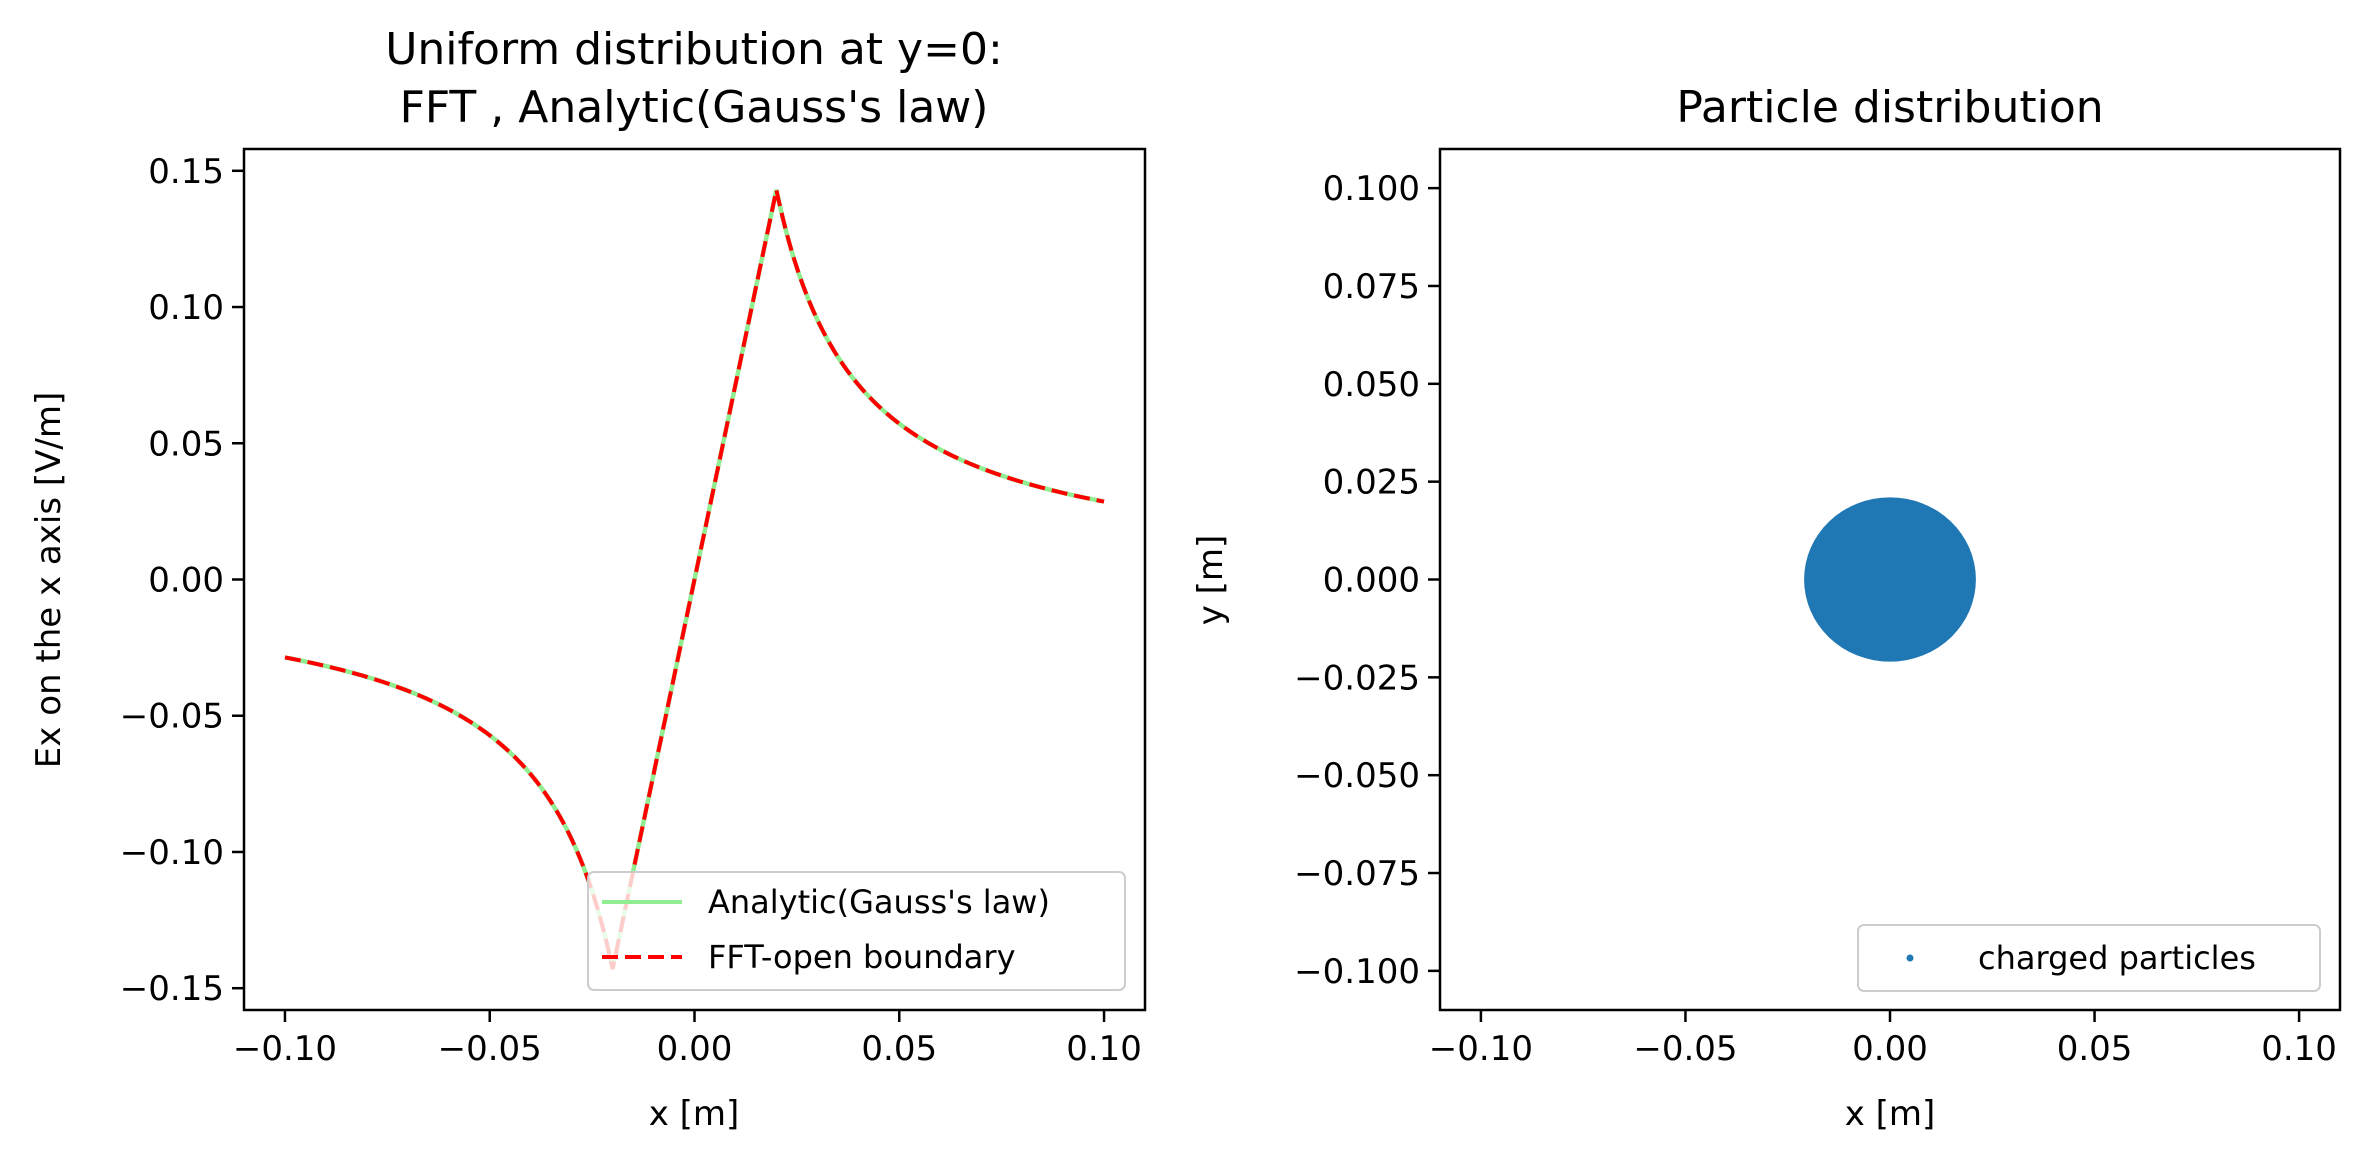  I want to click on right-y-tick-label: −0.050, so click(1357, 776).